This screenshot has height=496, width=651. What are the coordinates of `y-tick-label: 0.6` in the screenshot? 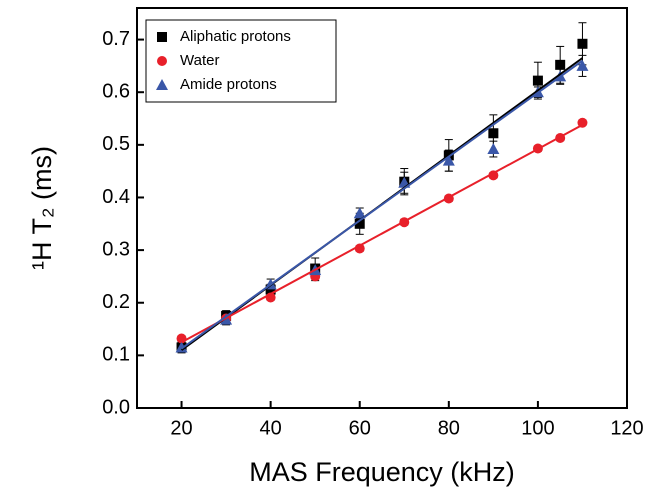 It's located at (116, 91).